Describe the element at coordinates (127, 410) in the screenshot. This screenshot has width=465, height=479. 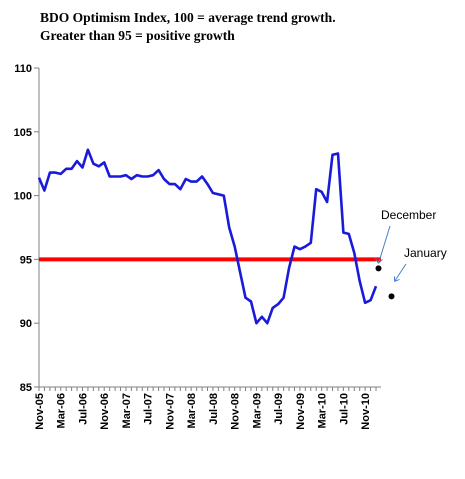
I see `x-tick-label: Mar-07` at that location.